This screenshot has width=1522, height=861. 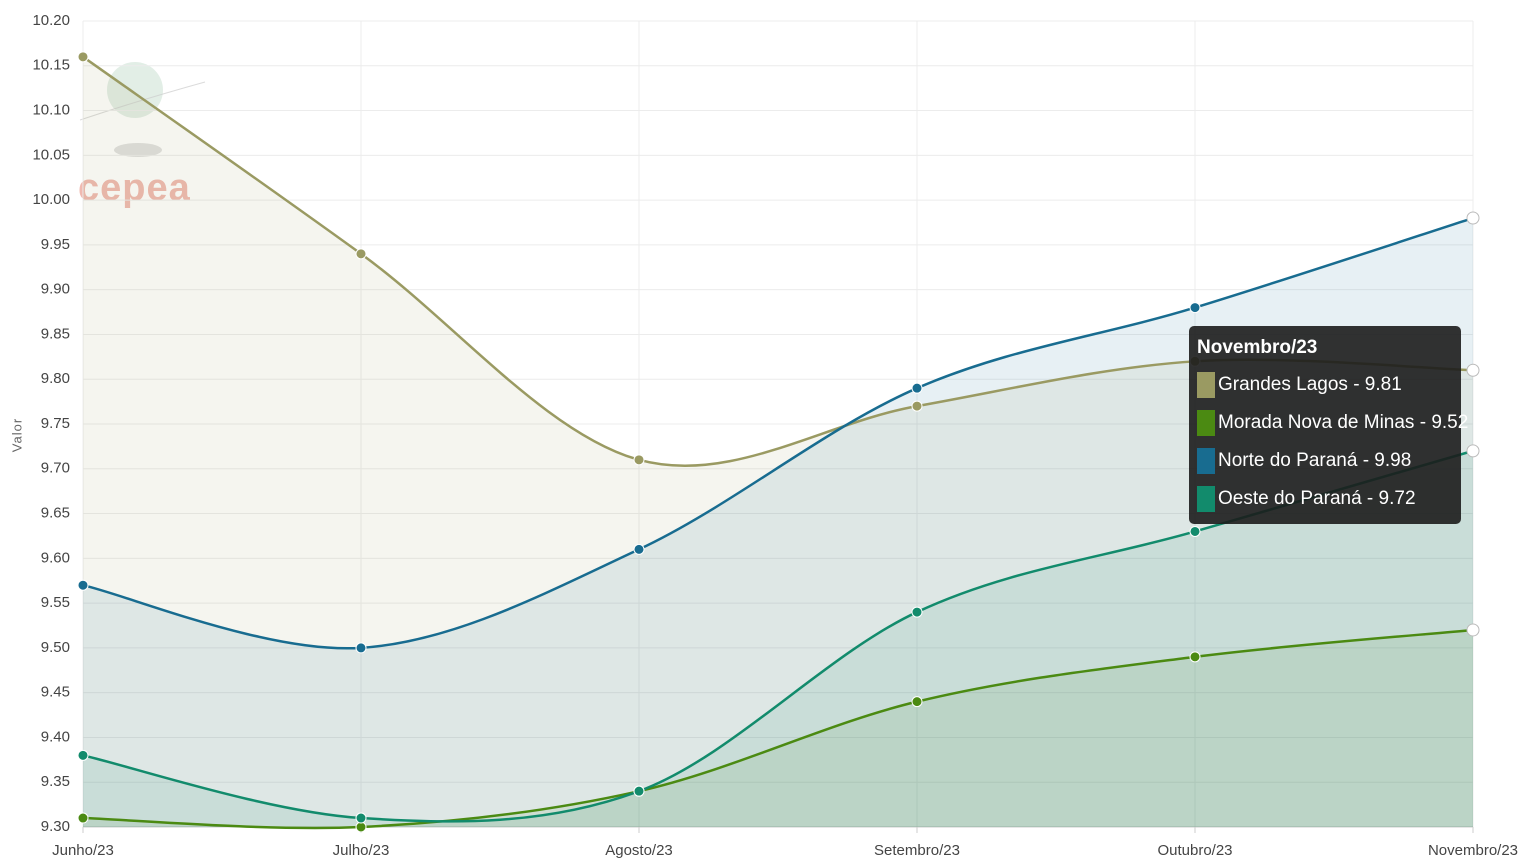 I want to click on x-tick-label: Setembro/23, so click(x=917, y=850).